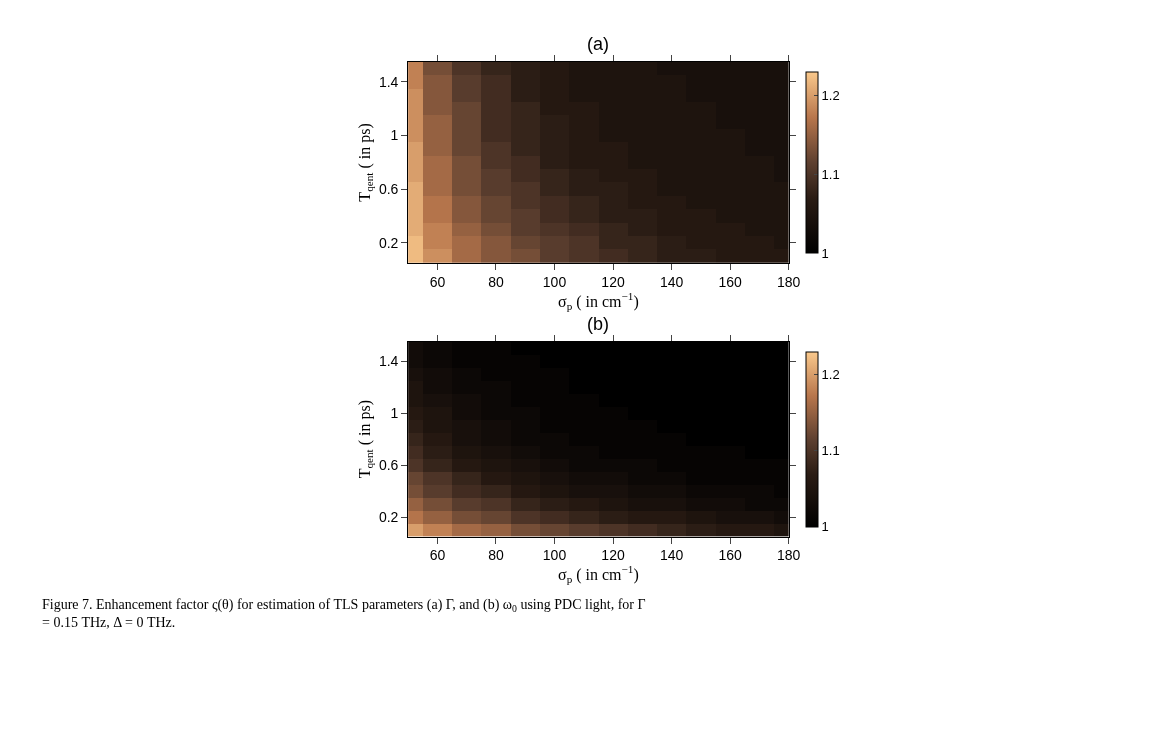  Describe the element at coordinates (598, 324) in the screenshot. I see `chart-title: (b)` at that location.